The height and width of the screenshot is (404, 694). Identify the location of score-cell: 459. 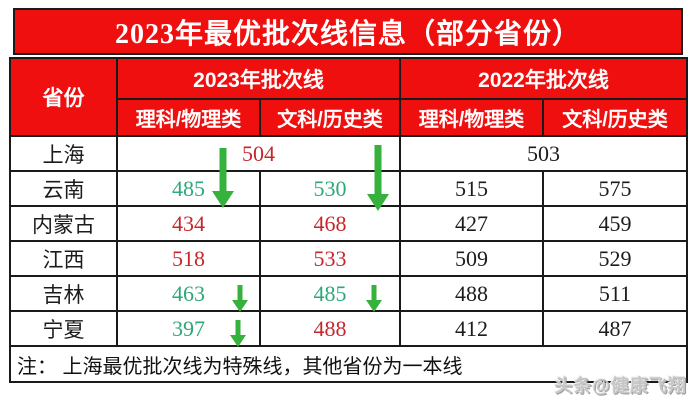
(615, 223).